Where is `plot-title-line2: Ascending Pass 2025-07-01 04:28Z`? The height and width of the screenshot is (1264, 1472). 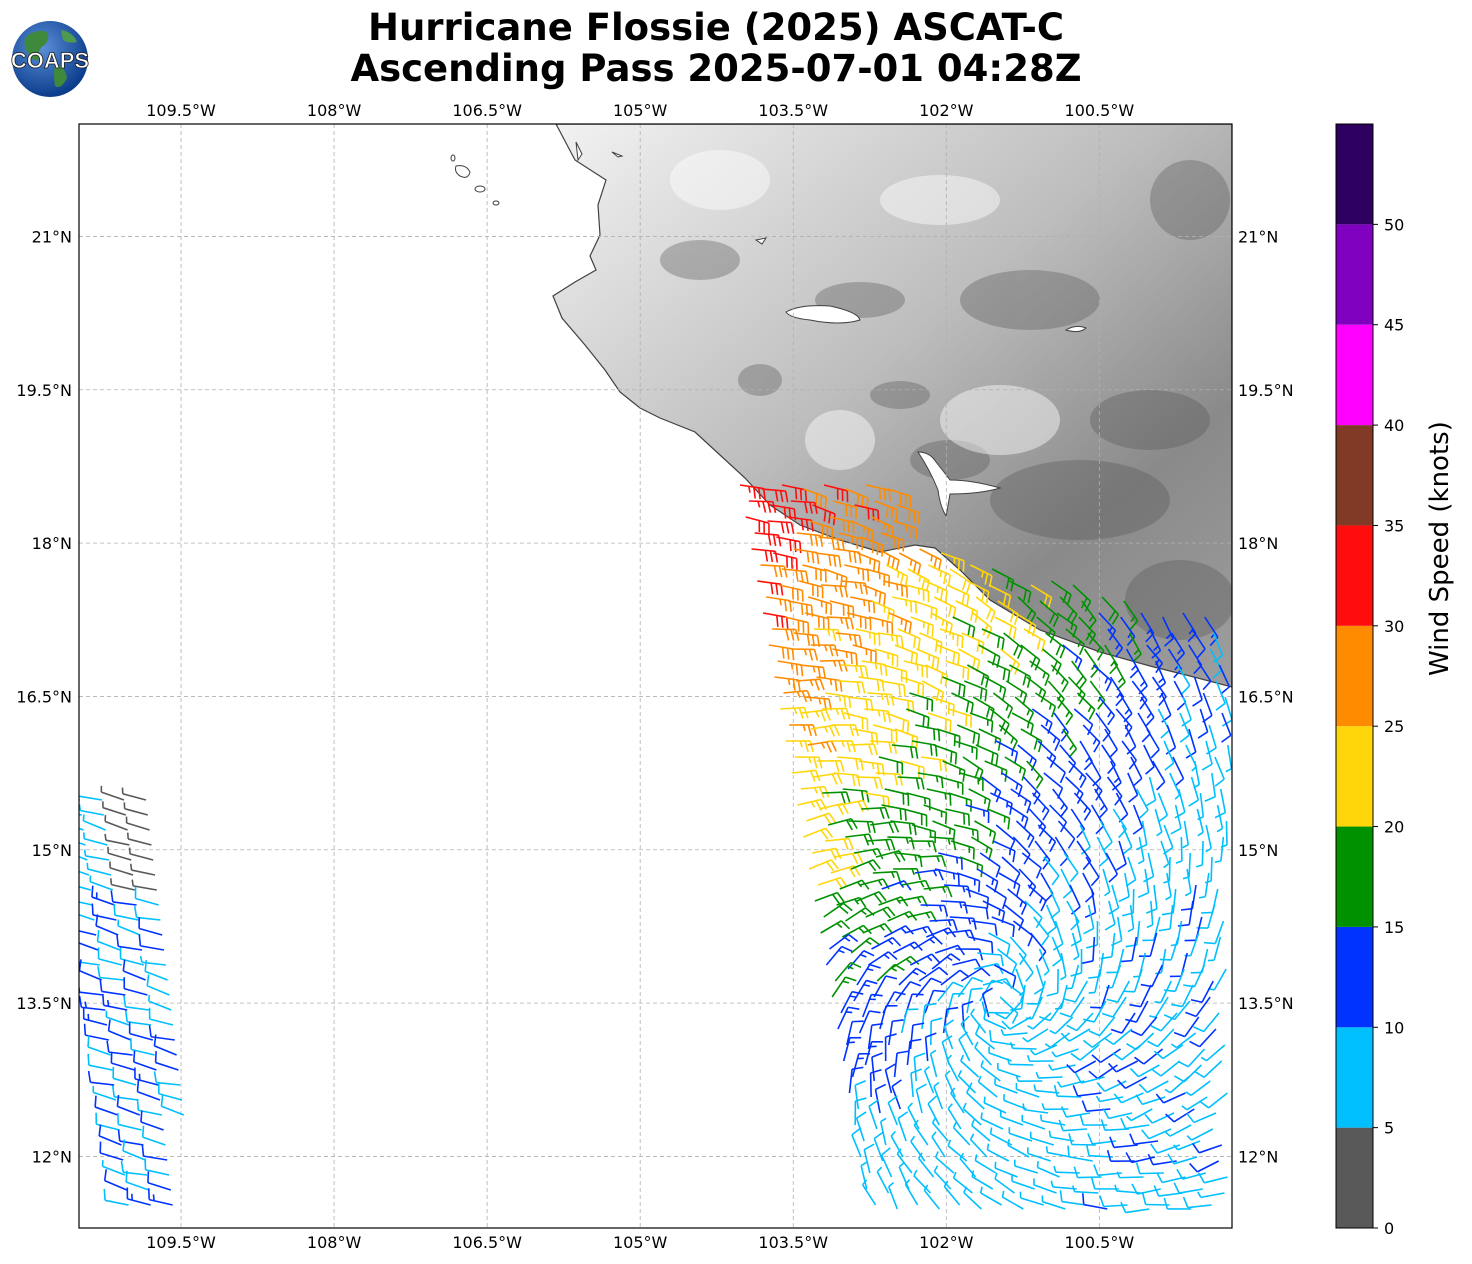
plot-title-line2: Ascending Pass 2025-07-01 04:28Z is located at coordinates (716, 68).